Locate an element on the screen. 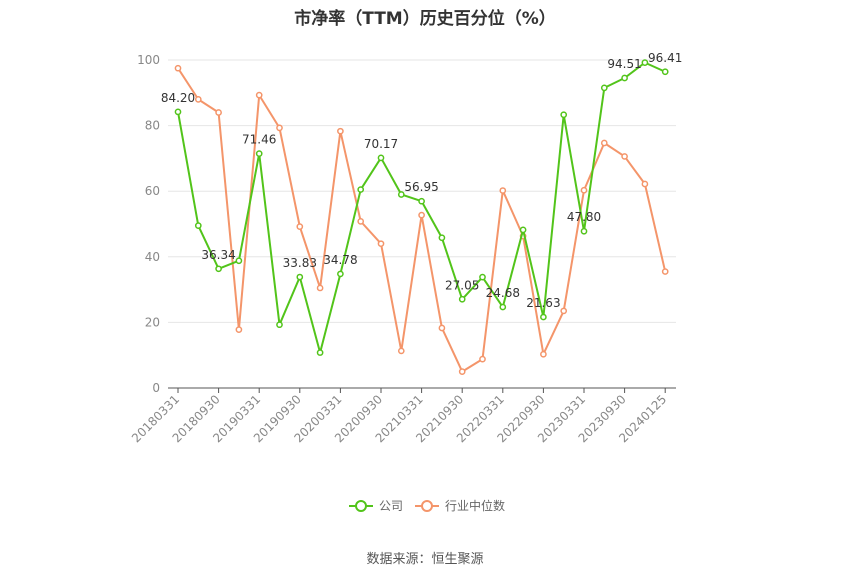  y-tick-label: 60 is located at coordinates (152, 191).